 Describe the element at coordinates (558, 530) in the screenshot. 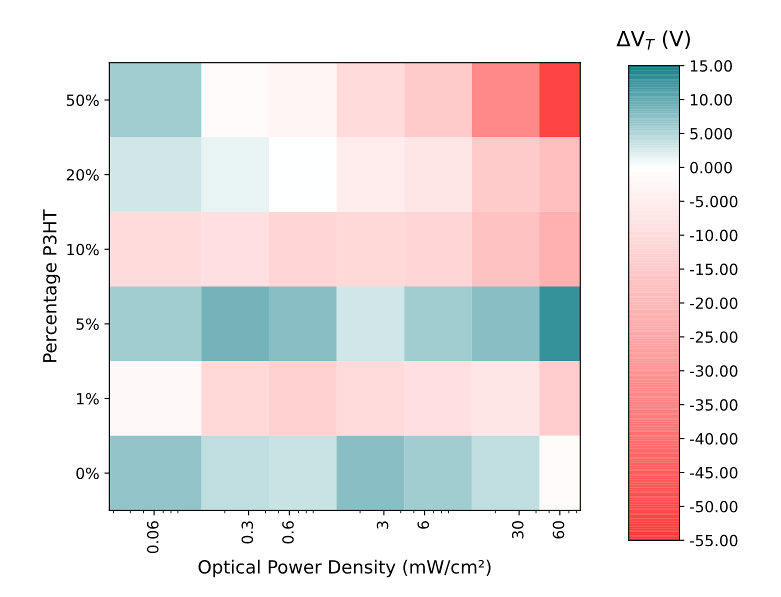

I see `x-tick-label: 60` at that location.